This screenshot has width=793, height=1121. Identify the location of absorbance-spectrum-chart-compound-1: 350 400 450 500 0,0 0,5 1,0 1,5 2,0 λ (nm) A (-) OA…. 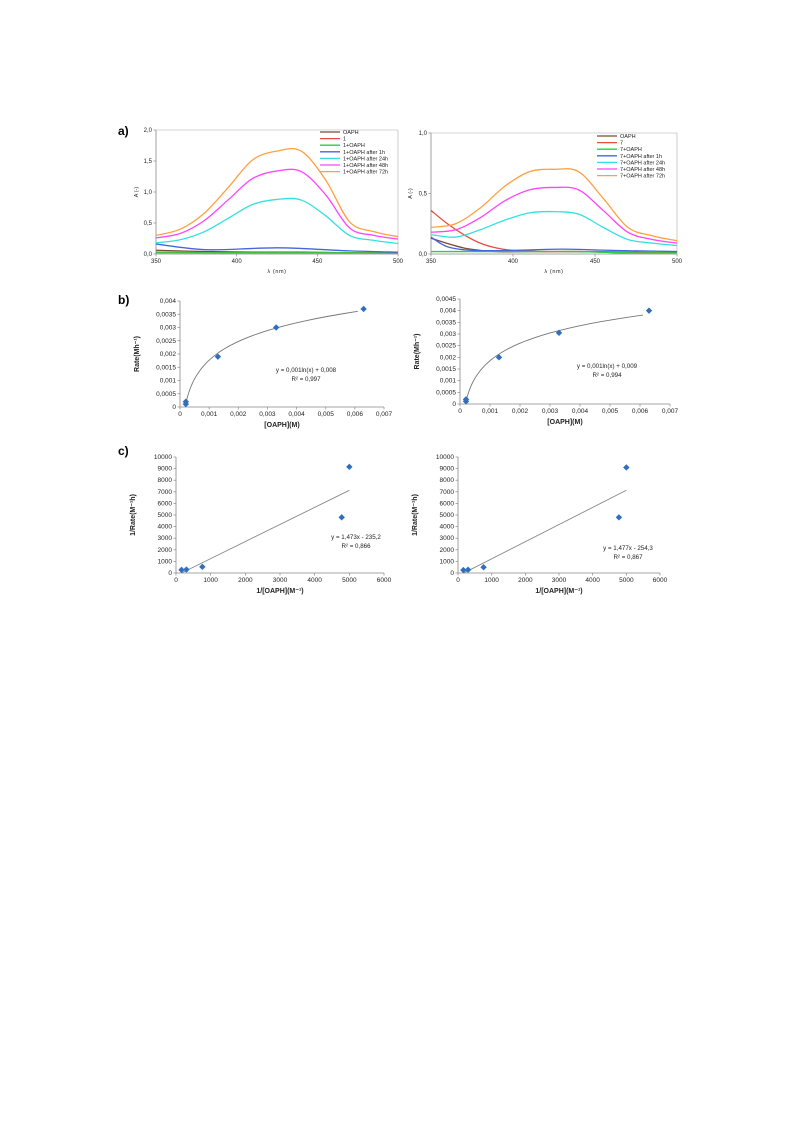
(269, 201).